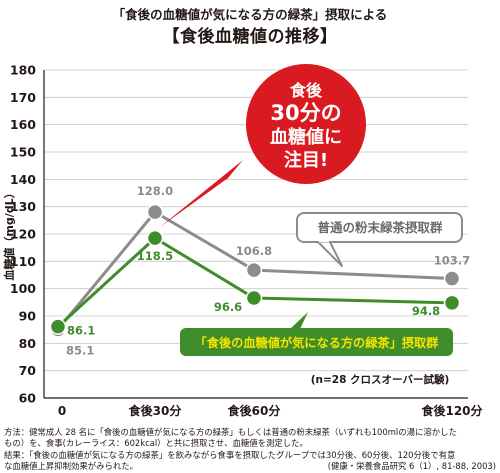 The width and height of the screenshot is (500, 473). What do you see at coordinates (155, 410) in the screenshot?
I see `x-tick-label: 食後30分` at bounding box center [155, 410].